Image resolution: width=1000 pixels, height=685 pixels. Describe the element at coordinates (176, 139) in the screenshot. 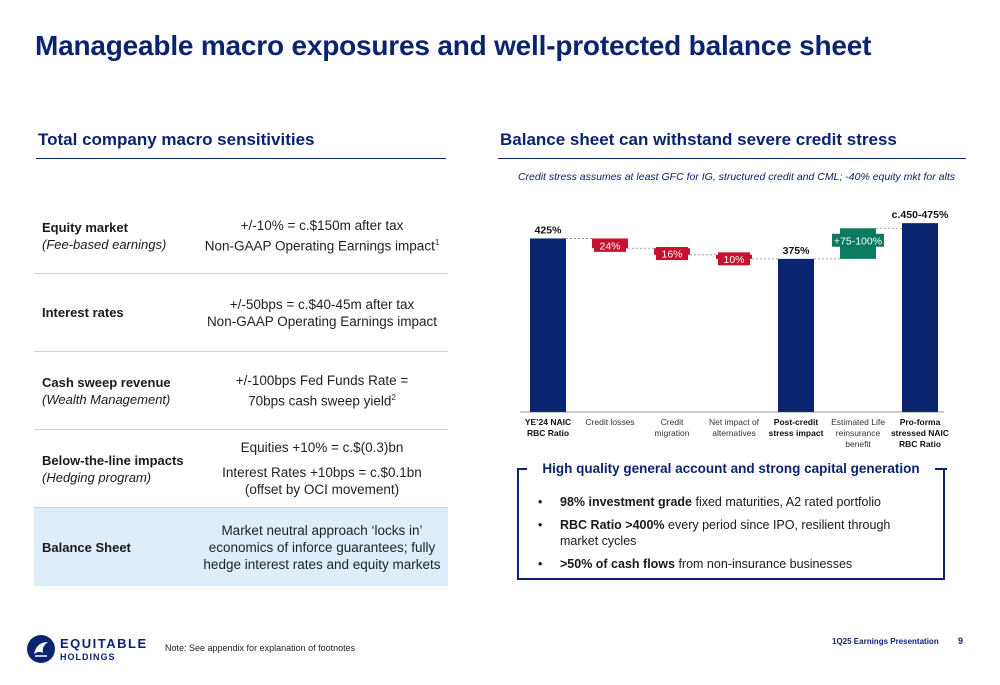

I see `sensitivities-heading: Total company macro sensitivities` at that location.